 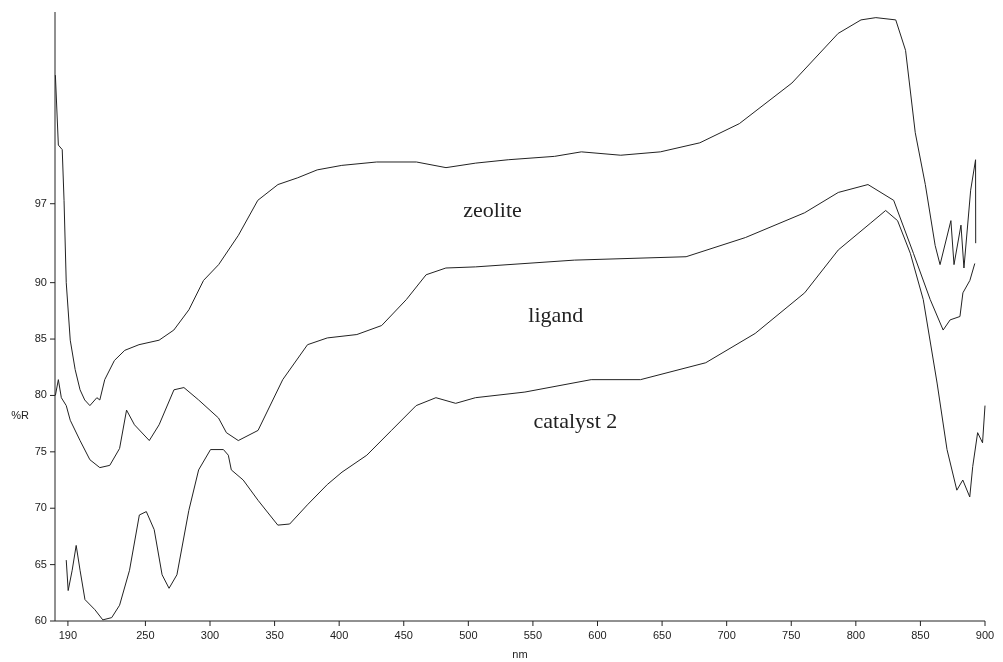 I want to click on x-axis-title: nm, so click(x=520, y=654).